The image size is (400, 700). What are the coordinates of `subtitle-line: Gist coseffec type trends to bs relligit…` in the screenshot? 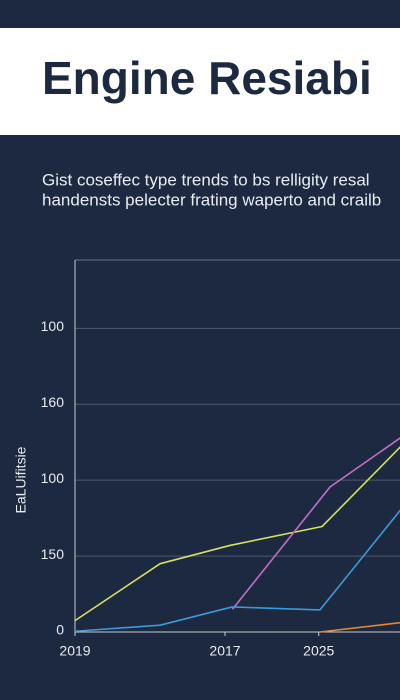 It's located at (206, 179).